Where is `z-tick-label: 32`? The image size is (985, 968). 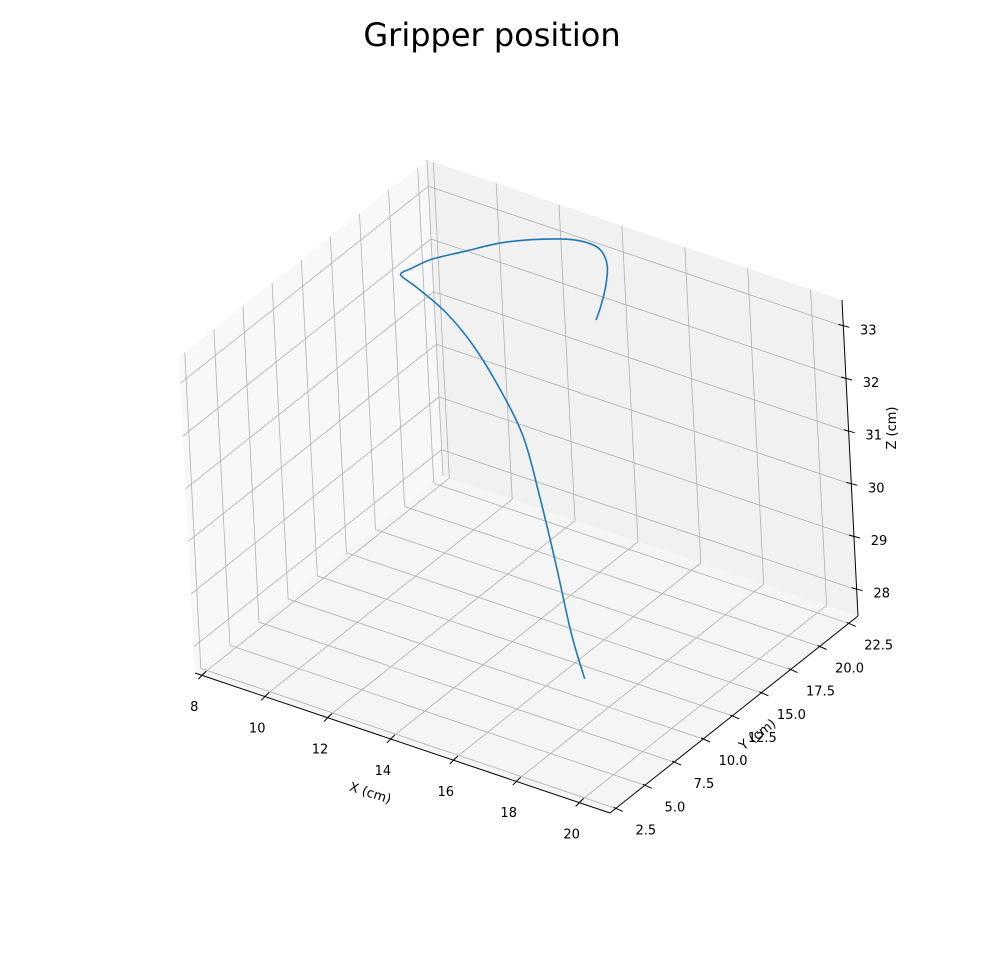 z-tick-label: 32 is located at coordinates (871, 383).